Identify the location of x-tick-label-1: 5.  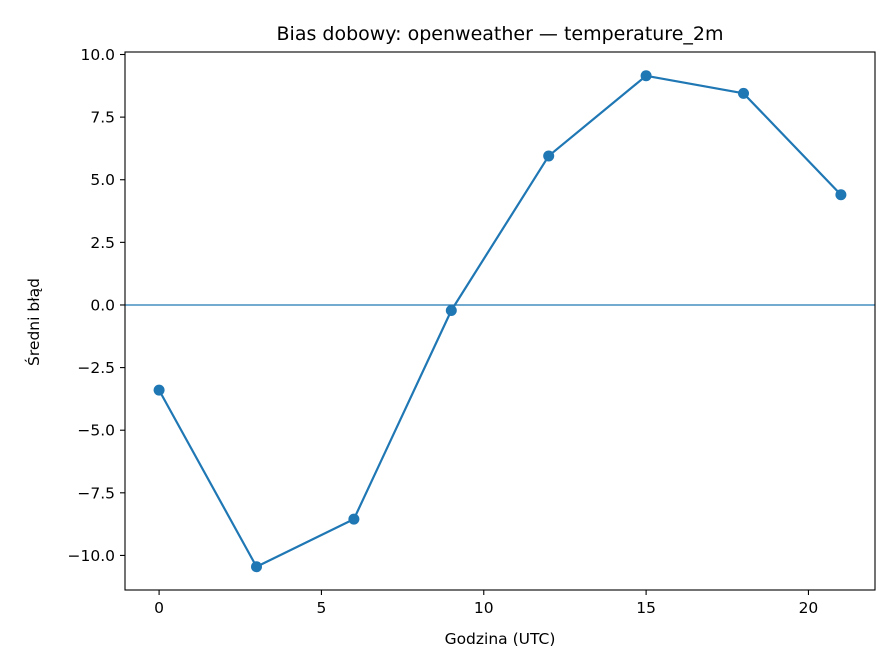
(321, 608).